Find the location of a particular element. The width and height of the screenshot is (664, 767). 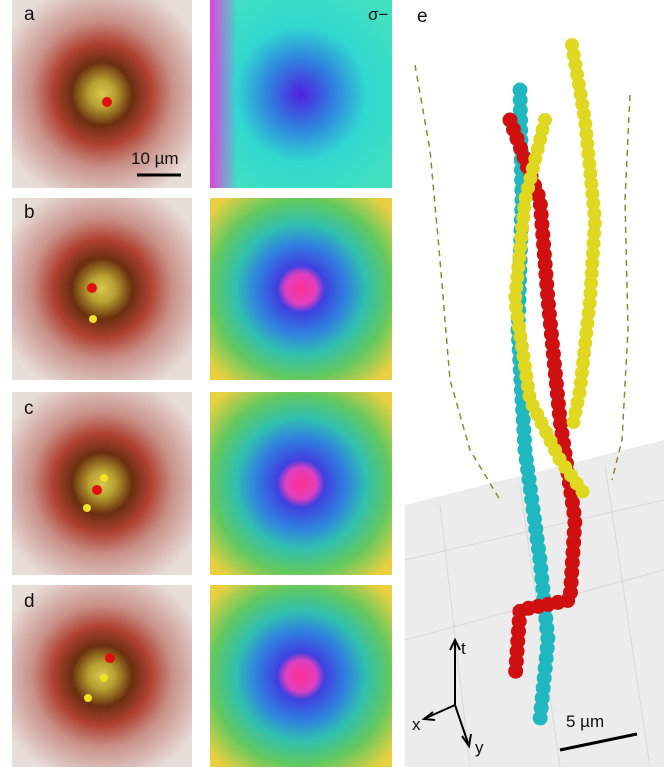

panel-label: d is located at coordinates (29, 601).